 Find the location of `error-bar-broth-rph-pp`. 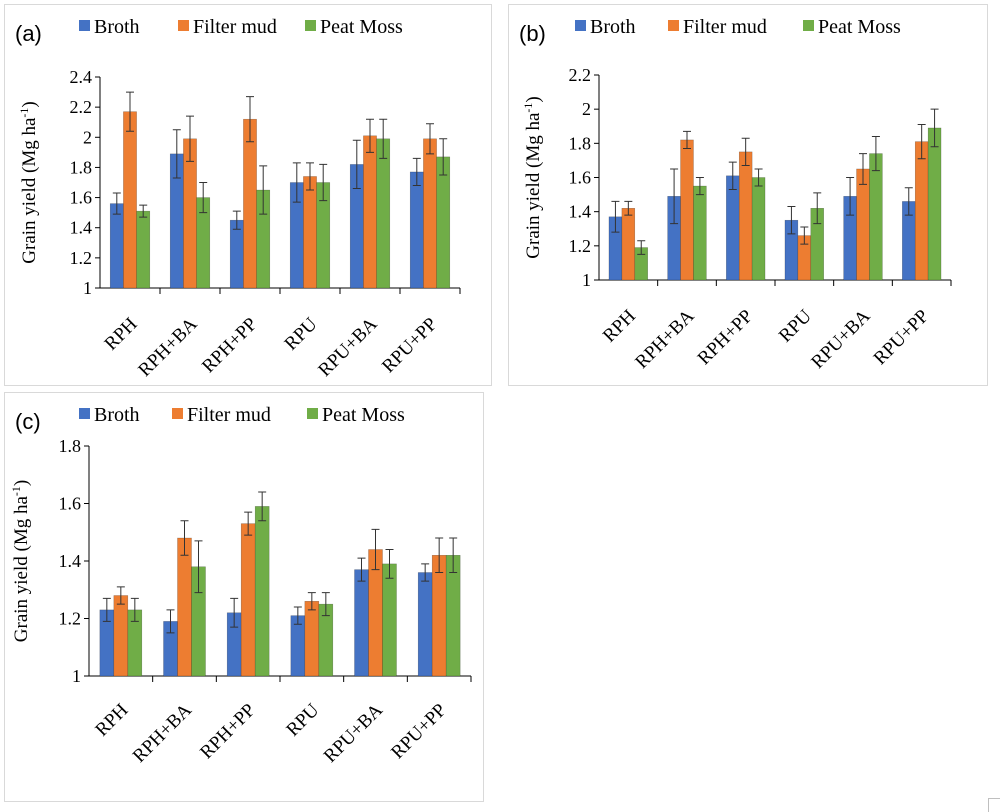

error-bar-broth-rph-pp is located at coordinates (732, 175).